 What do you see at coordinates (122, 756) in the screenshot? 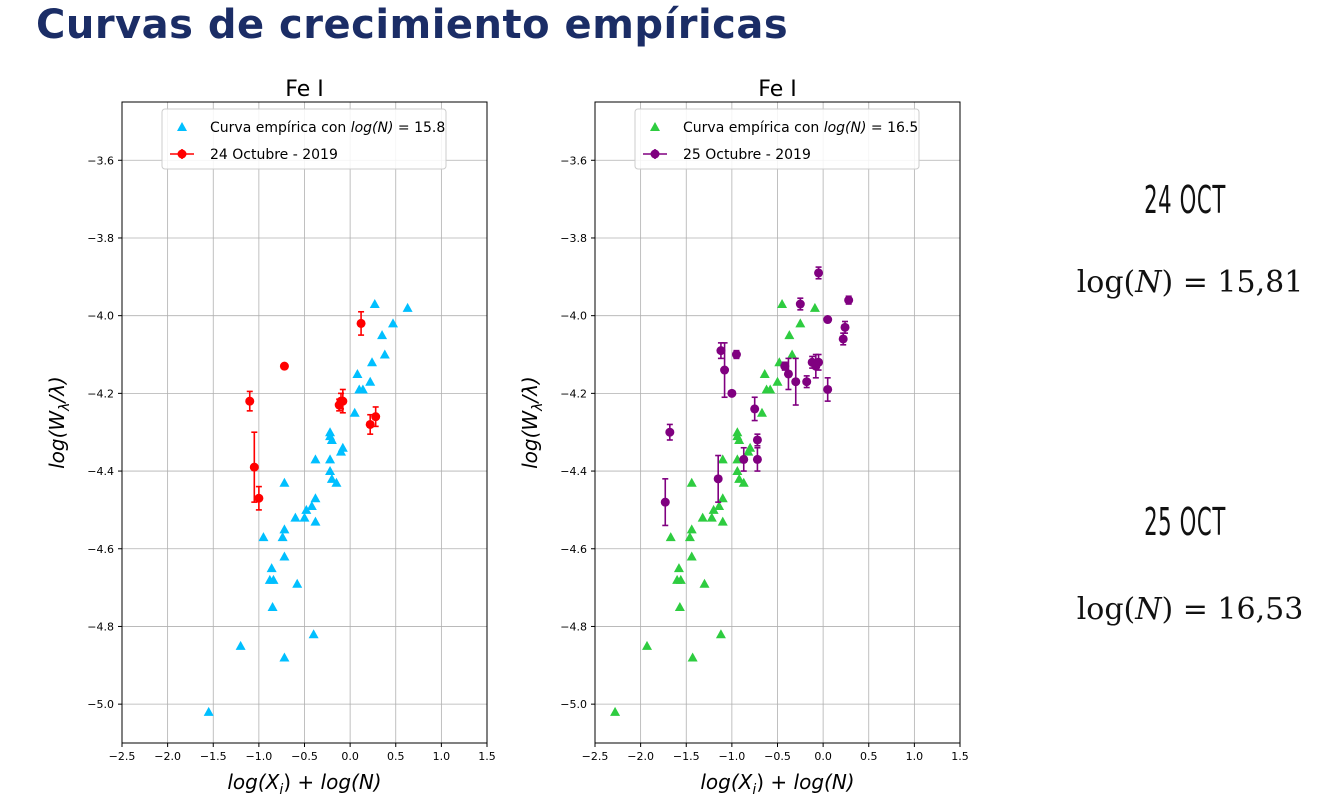
I see `x-tick-label: −2.5` at bounding box center [122, 756].